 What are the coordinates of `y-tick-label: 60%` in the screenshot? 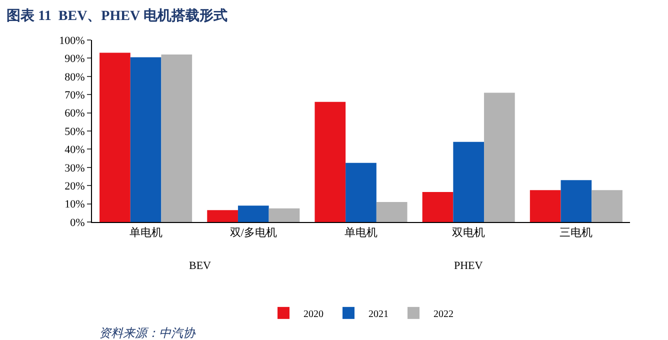 It's located at (74, 114).